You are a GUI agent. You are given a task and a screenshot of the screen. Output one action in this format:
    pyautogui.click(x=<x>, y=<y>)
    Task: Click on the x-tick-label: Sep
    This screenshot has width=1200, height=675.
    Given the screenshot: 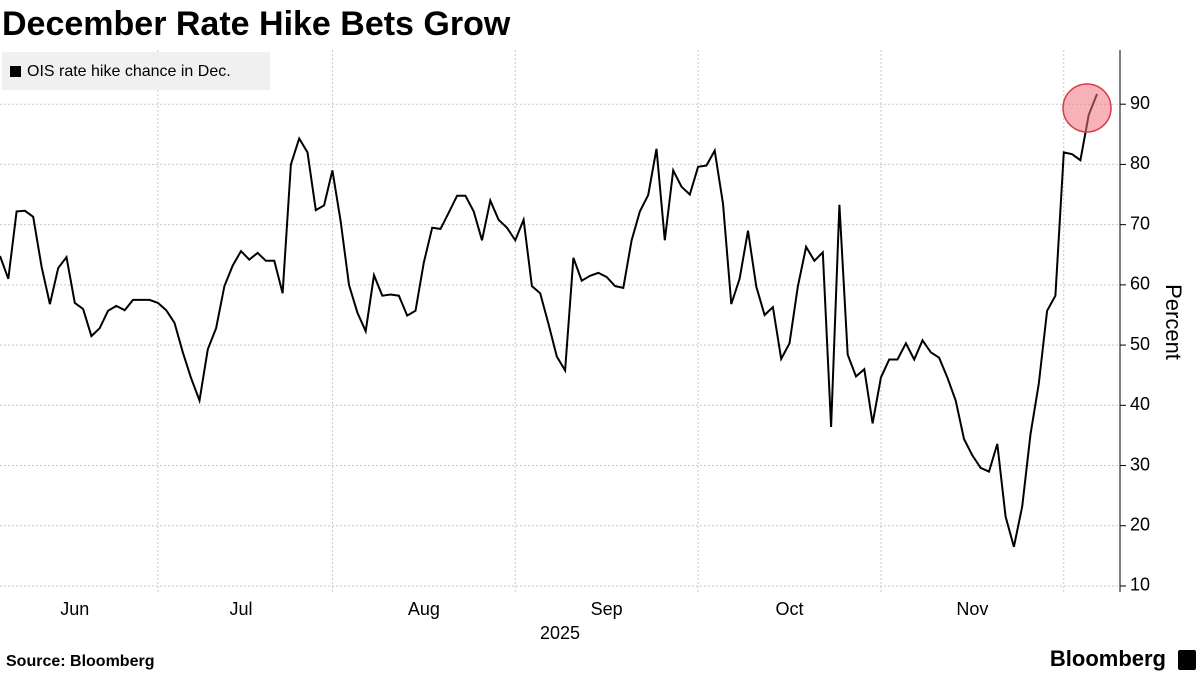 What is the action you would take?
    pyautogui.click(x=607, y=609)
    